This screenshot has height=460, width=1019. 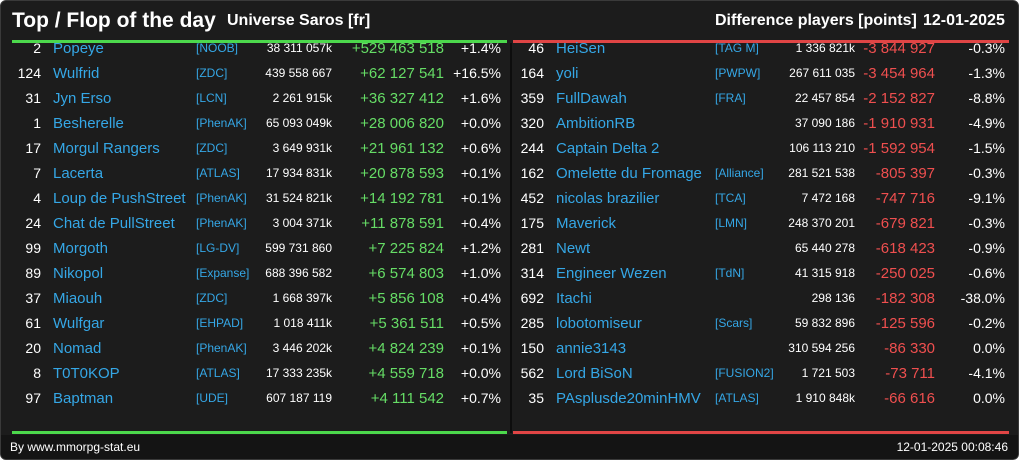 What do you see at coordinates (88, 123) in the screenshot?
I see `player-name-link: Besherelle` at bounding box center [88, 123].